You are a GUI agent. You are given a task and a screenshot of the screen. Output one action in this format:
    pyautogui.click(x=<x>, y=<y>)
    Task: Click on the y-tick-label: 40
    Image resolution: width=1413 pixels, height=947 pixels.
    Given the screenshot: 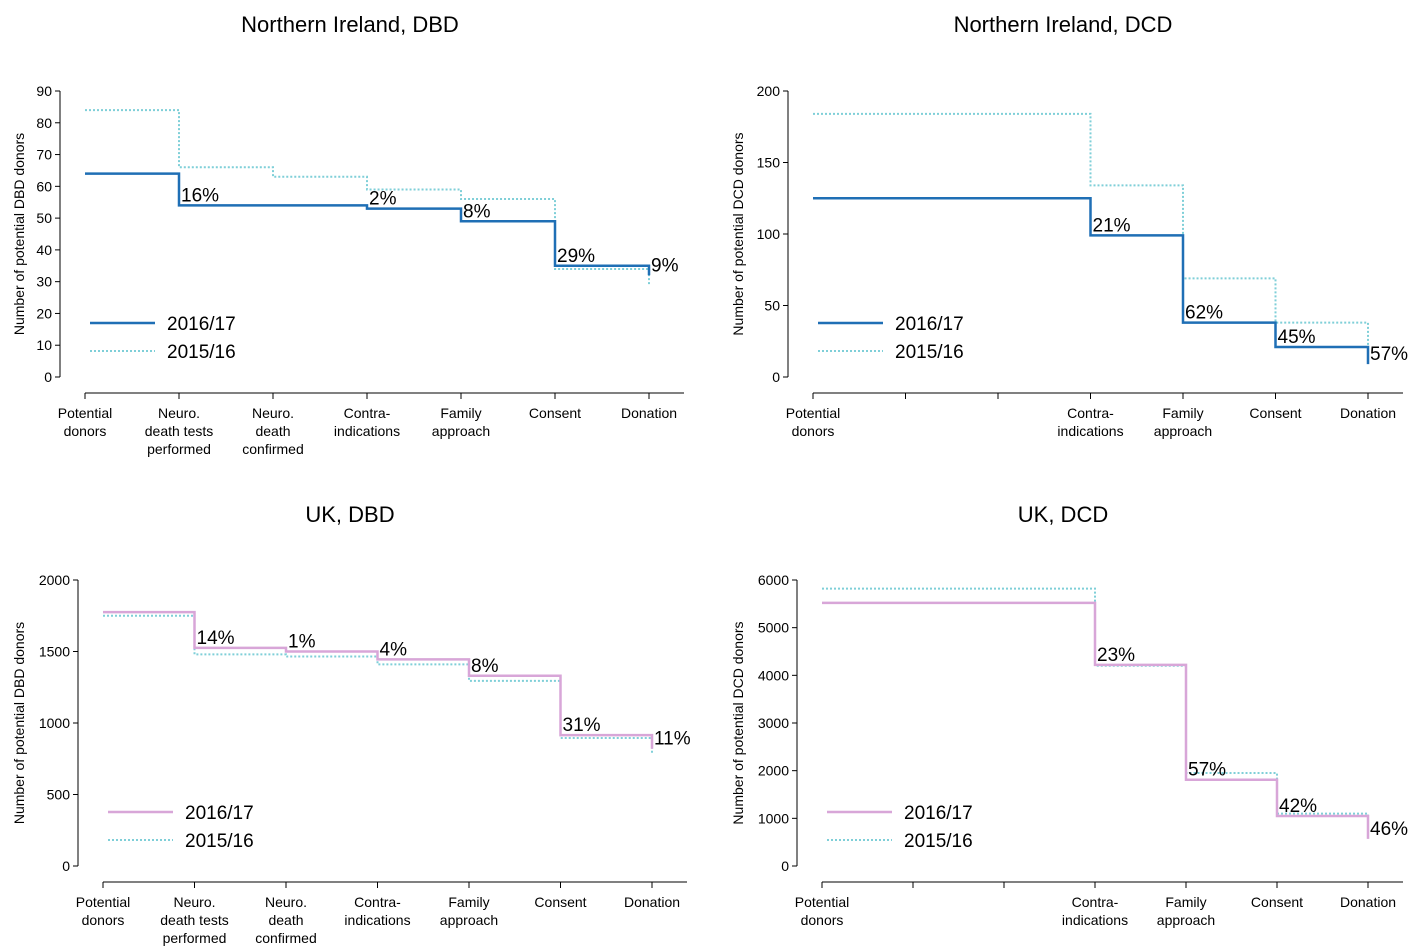 What is the action you would take?
    pyautogui.click(x=44, y=250)
    